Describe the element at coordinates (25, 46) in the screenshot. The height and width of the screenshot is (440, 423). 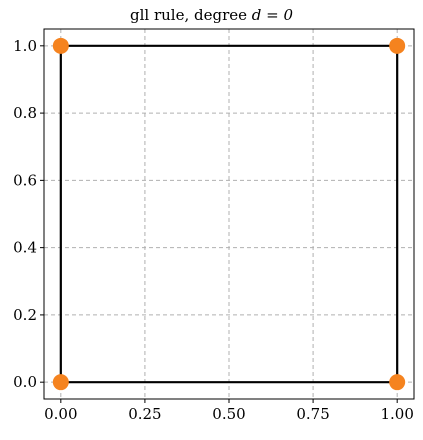
I see `y-tick-label-5: 1.0` at that location.